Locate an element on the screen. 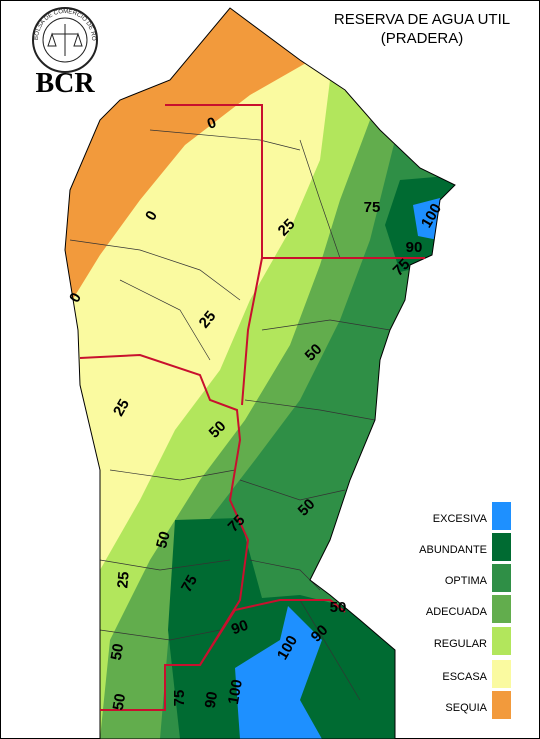 The width and height of the screenshot is (540, 739). contour-label: 100 is located at coordinates (235, 692).